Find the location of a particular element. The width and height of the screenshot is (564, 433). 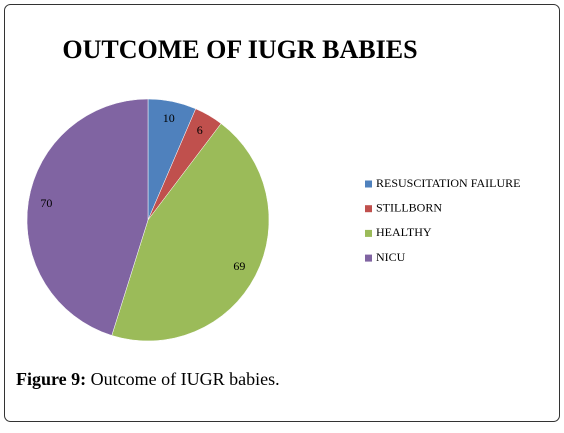

chart-title: OUTCOME OF IUGR BABIES is located at coordinates (239, 49).